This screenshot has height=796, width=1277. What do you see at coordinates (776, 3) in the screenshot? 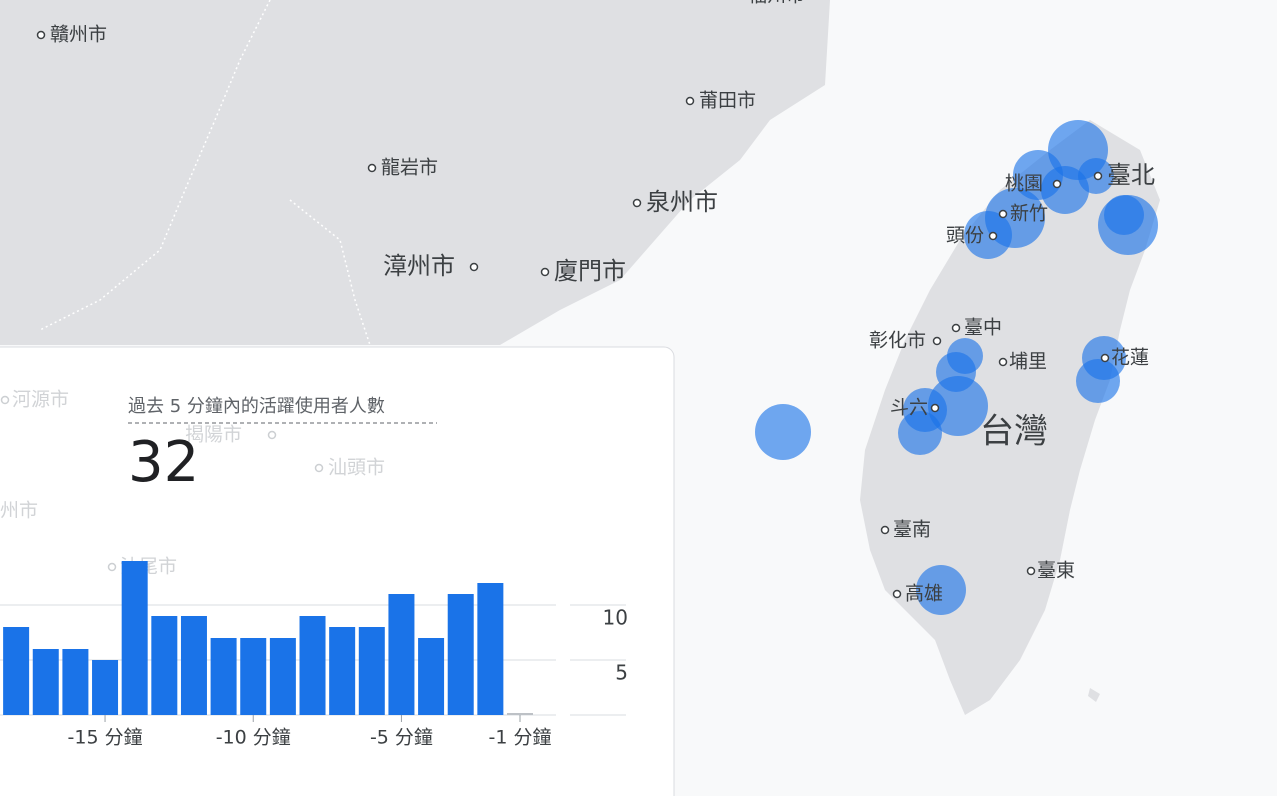
I see `city-label: 福州市` at bounding box center [776, 3].